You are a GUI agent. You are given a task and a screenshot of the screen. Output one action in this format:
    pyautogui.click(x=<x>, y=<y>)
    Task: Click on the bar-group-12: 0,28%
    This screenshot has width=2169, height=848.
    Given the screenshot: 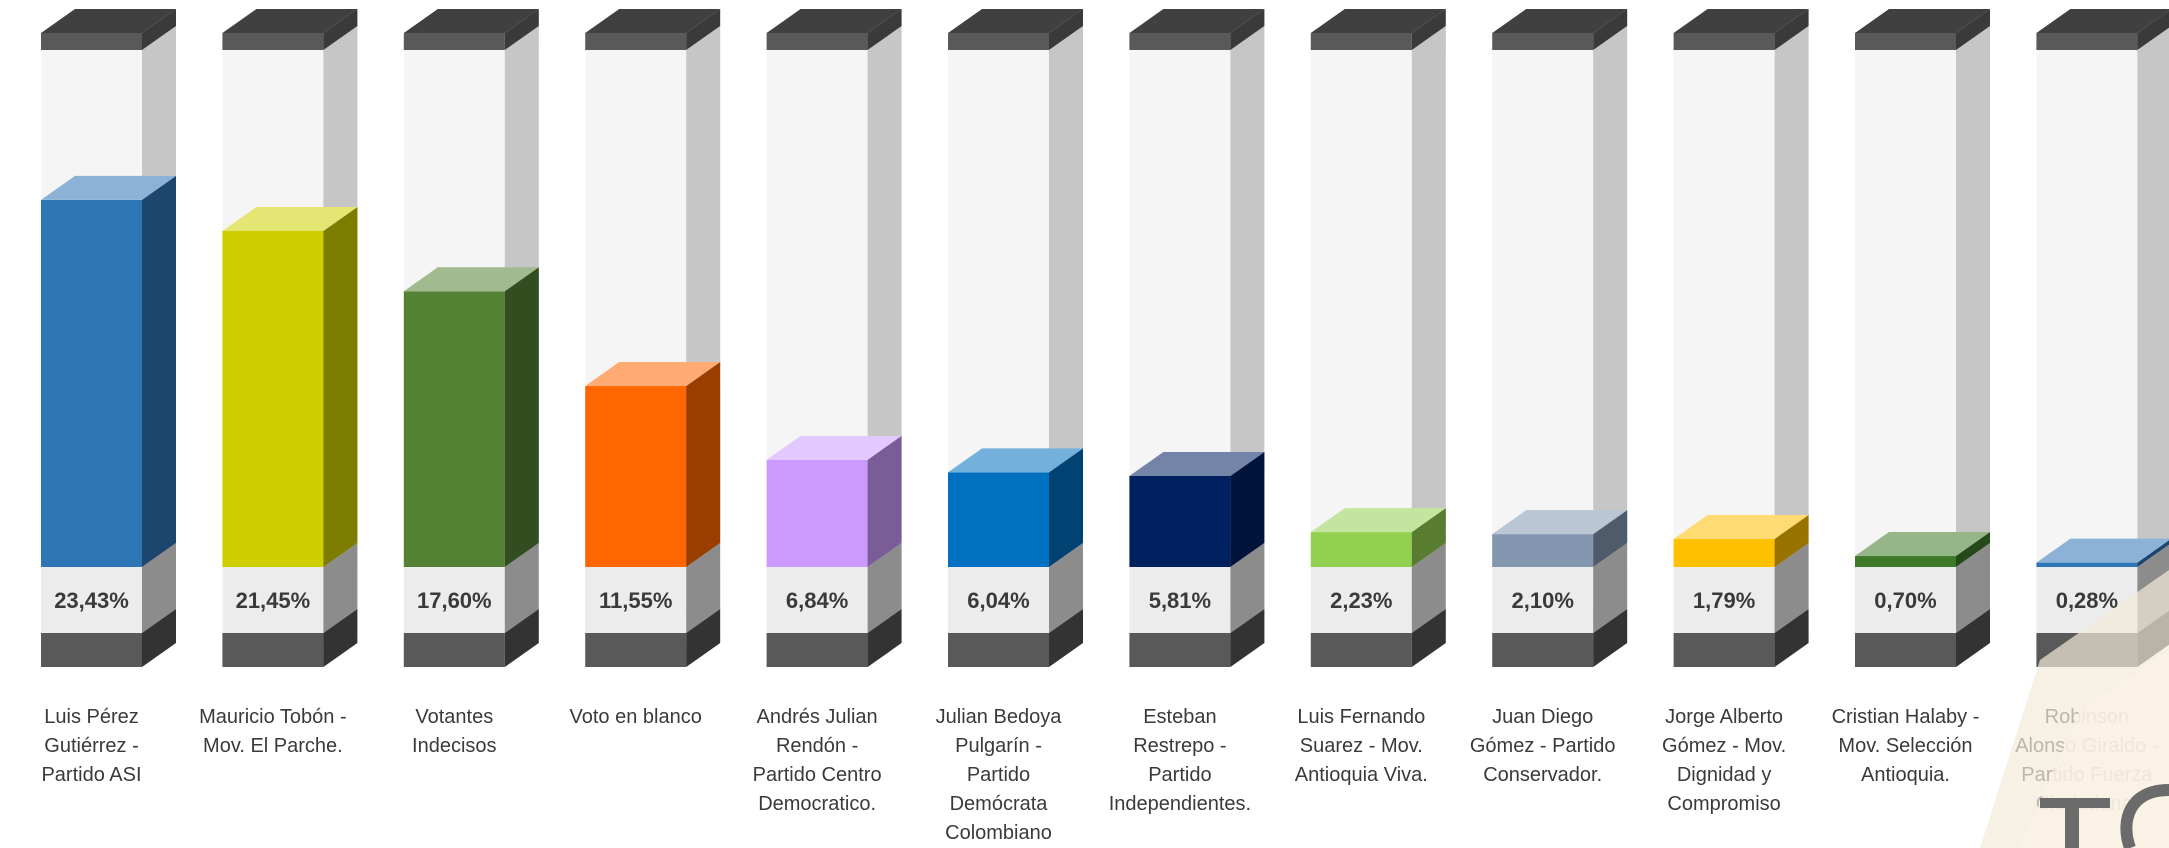 What is the action you would take?
    pyautogui.click(x=2102, y=338)
    